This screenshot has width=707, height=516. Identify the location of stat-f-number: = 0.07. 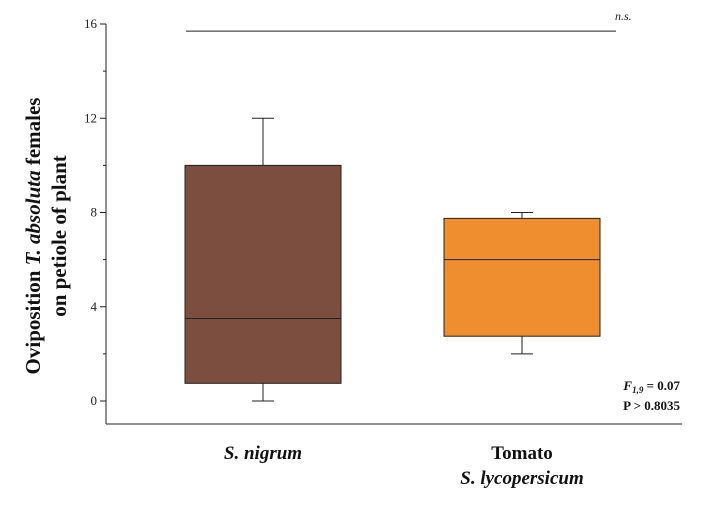
(661, 385).